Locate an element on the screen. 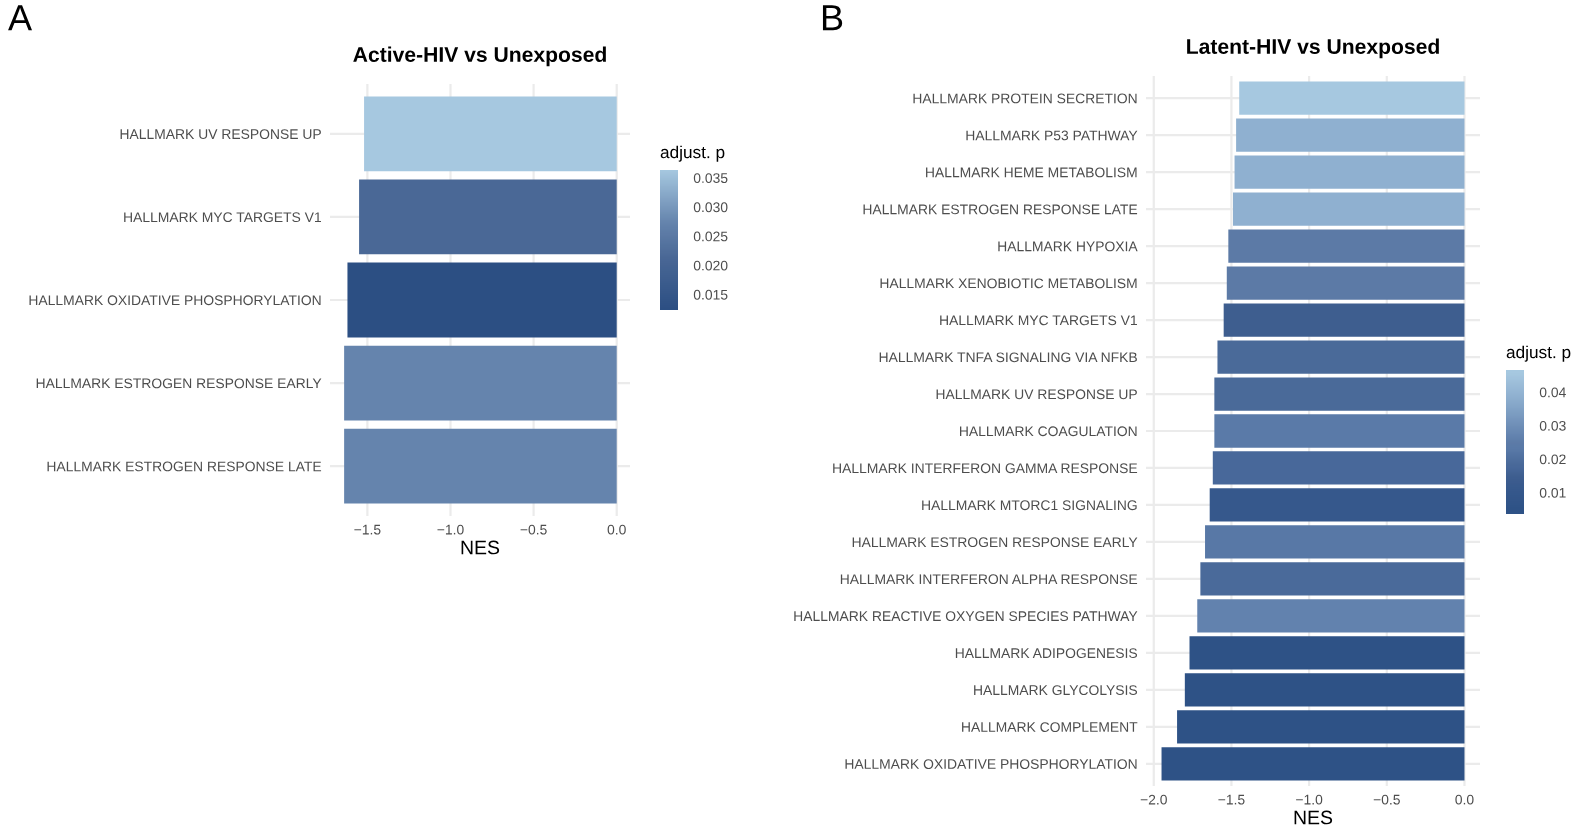 This screenshot has width=1580, height=828. text: A is located at coordinates (20, 18).